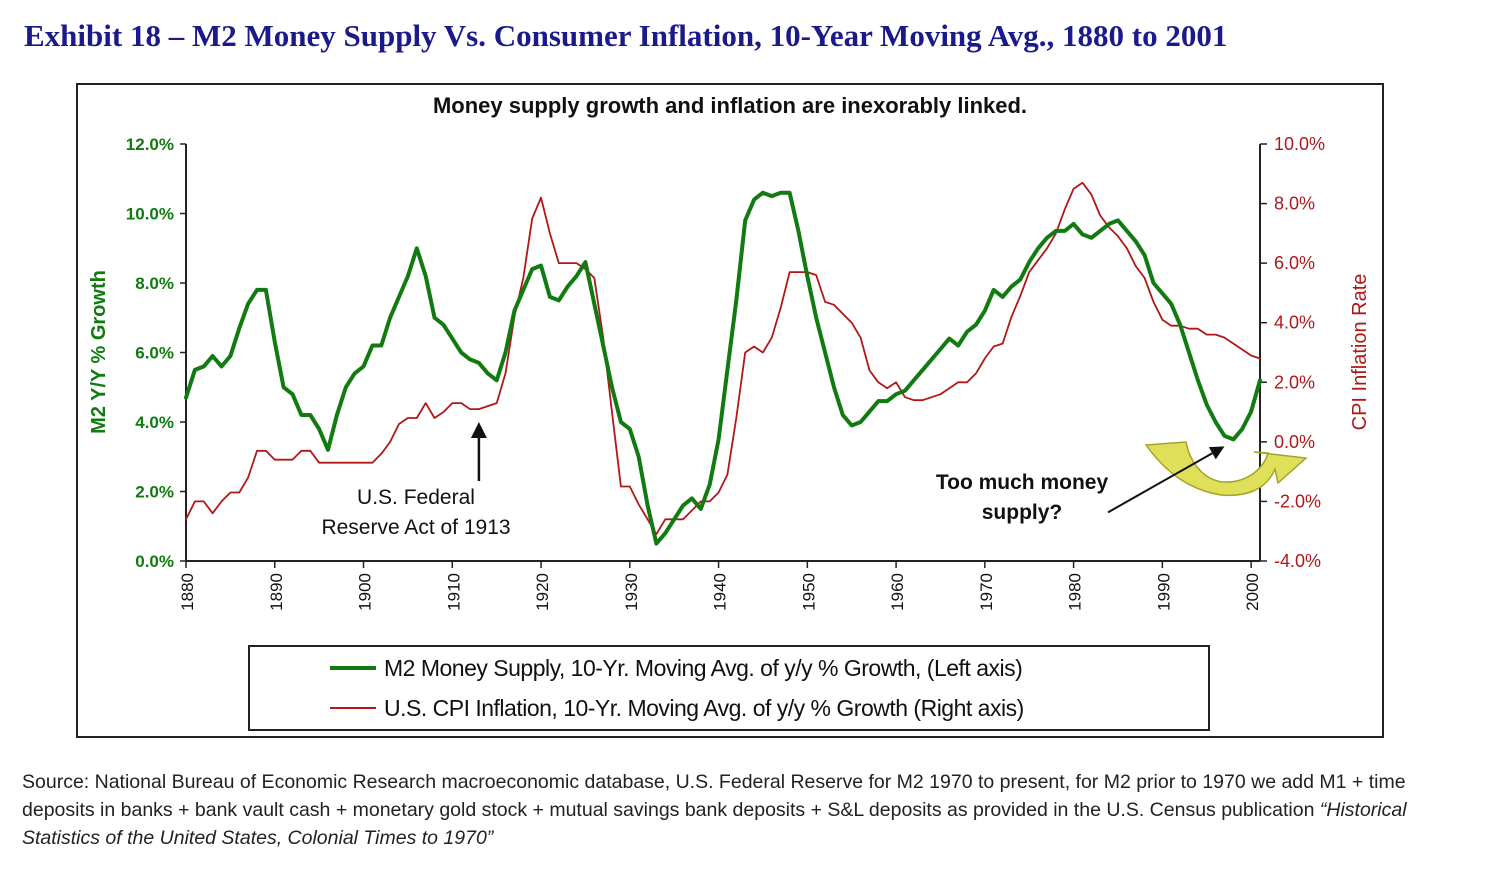  Describe the element at coordinates (276, 592) in the screenshot. I see `x-tick-label: 1890` at that location.